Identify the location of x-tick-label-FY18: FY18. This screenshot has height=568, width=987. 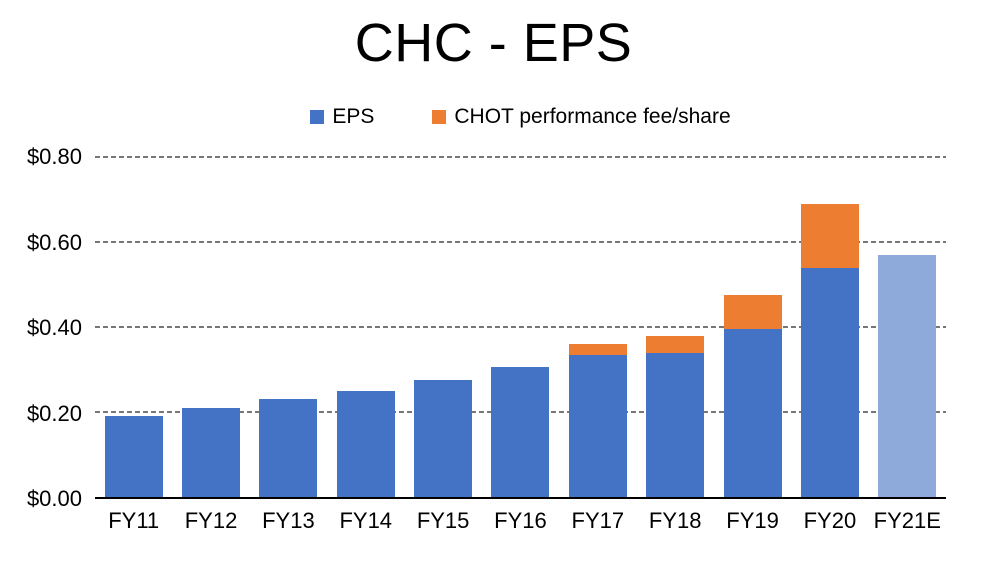
(675, 520).